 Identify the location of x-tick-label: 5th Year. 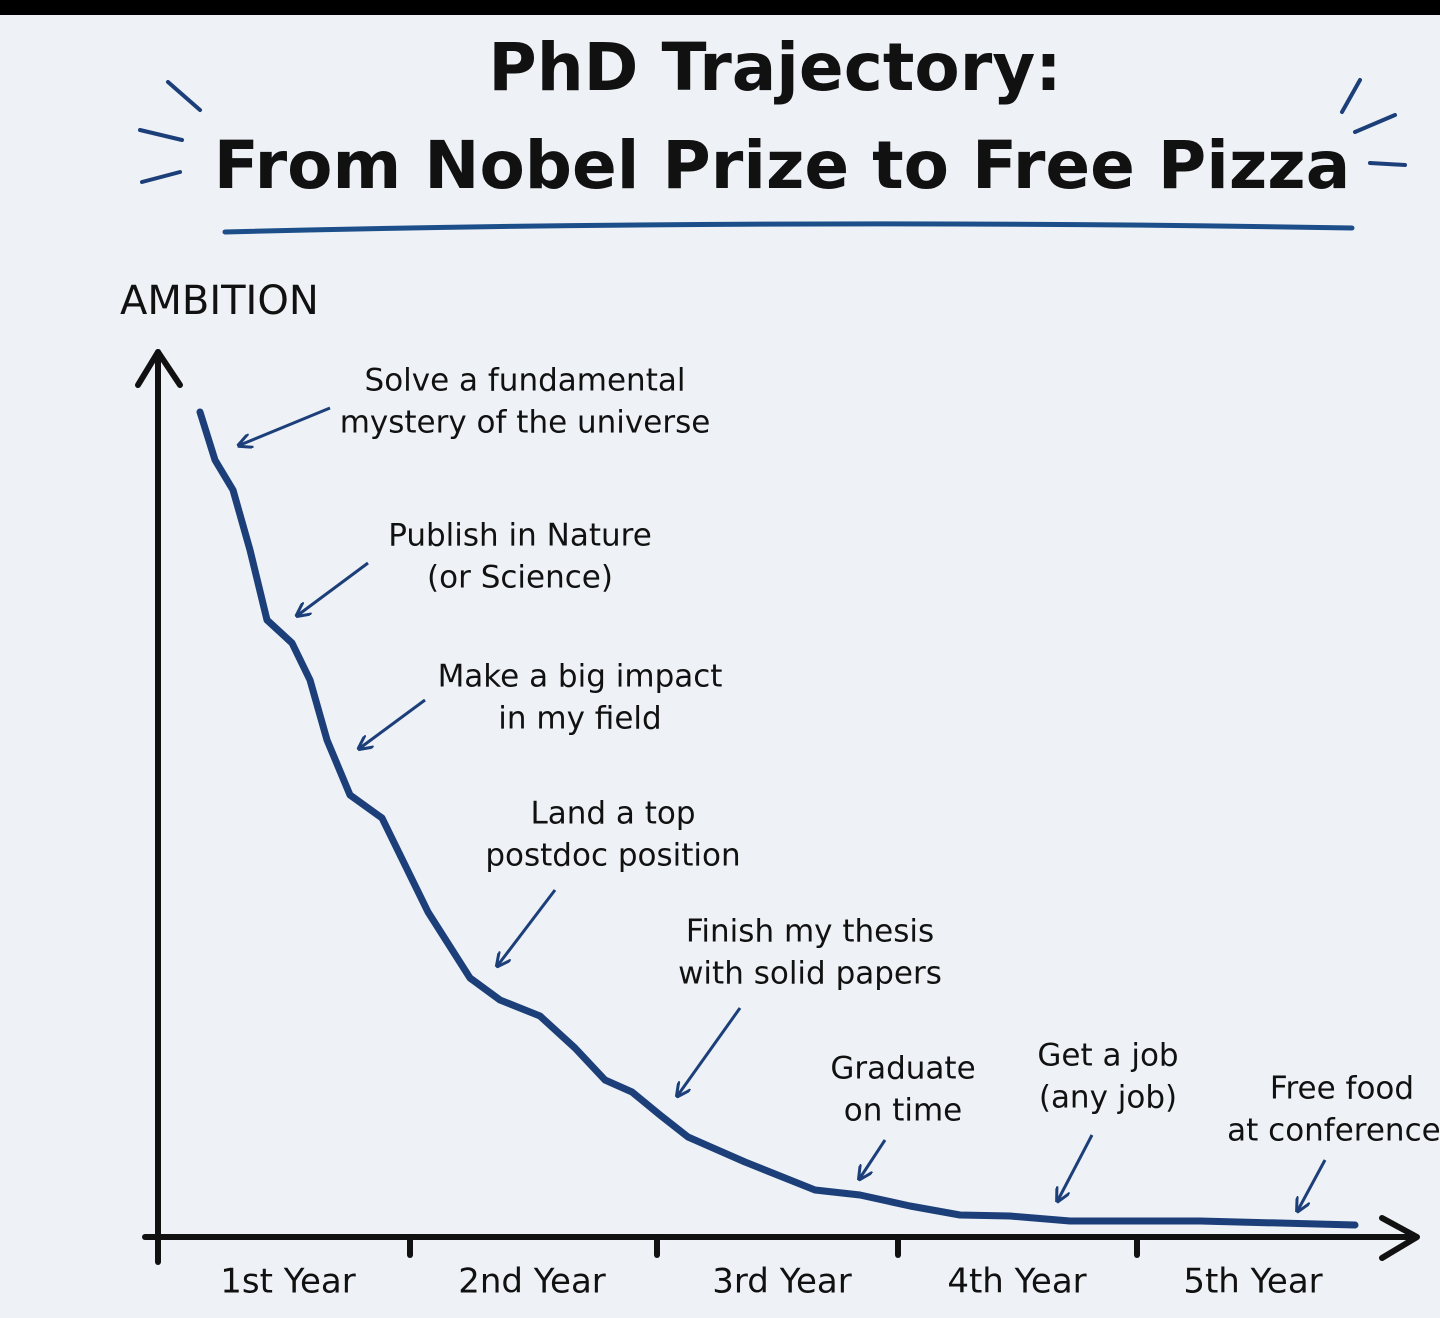
(1252, 1282).